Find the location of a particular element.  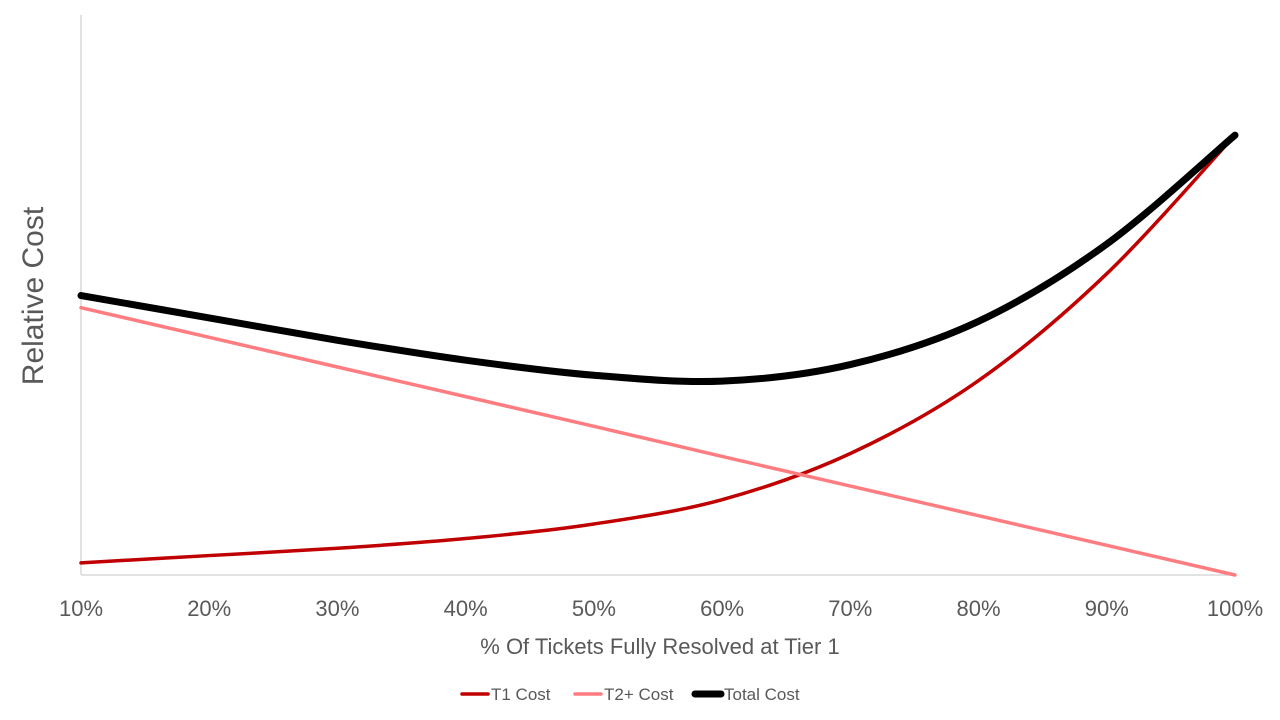

x-tick-label: 10% is located at coordinates (81, 608).